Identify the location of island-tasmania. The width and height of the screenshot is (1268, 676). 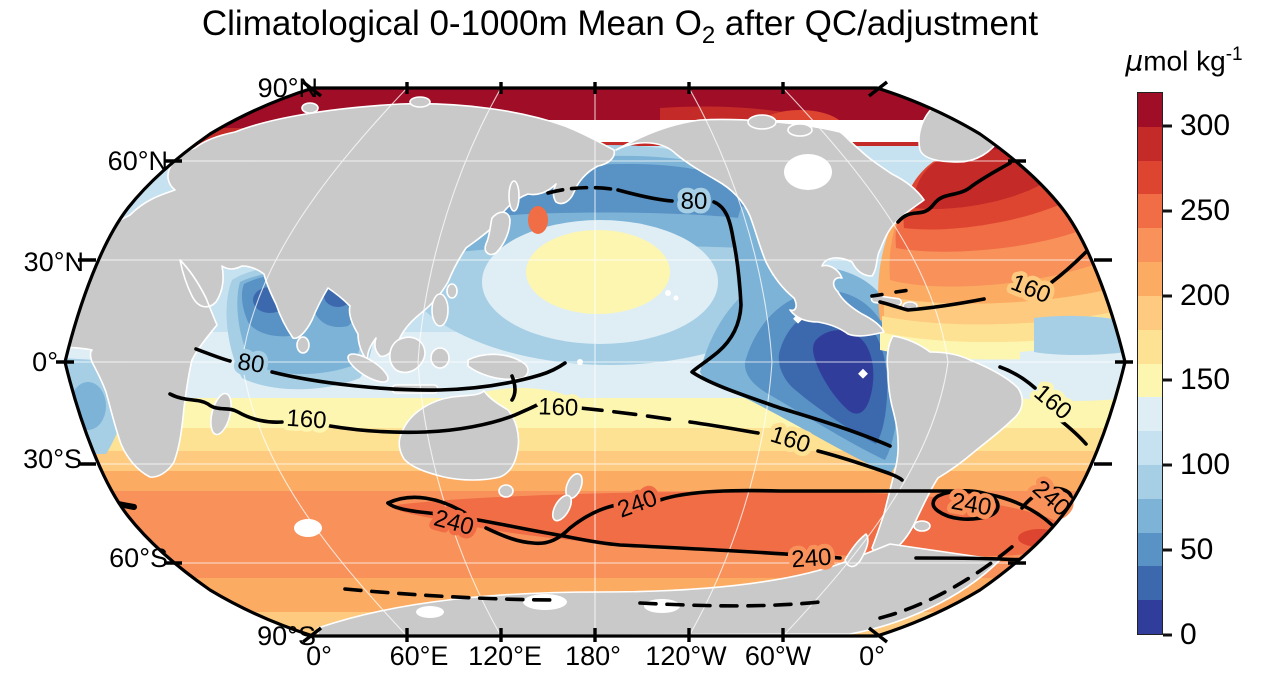
(506, 491).